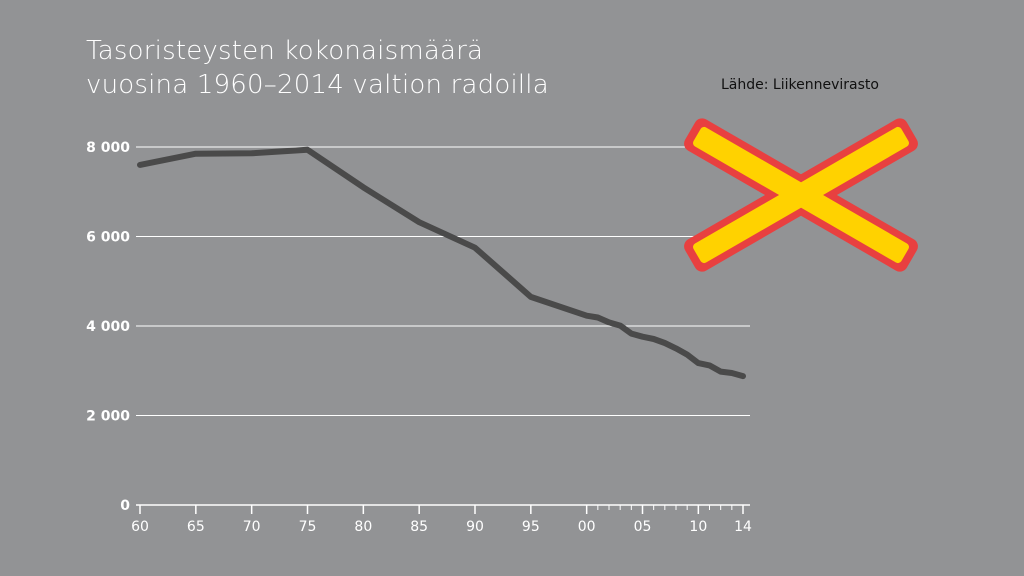 This screenshot has height=576, width=1024. Describe the element at coordinates (308, 527) in the screenshot. I see `x-tick-label: 75` at that location.